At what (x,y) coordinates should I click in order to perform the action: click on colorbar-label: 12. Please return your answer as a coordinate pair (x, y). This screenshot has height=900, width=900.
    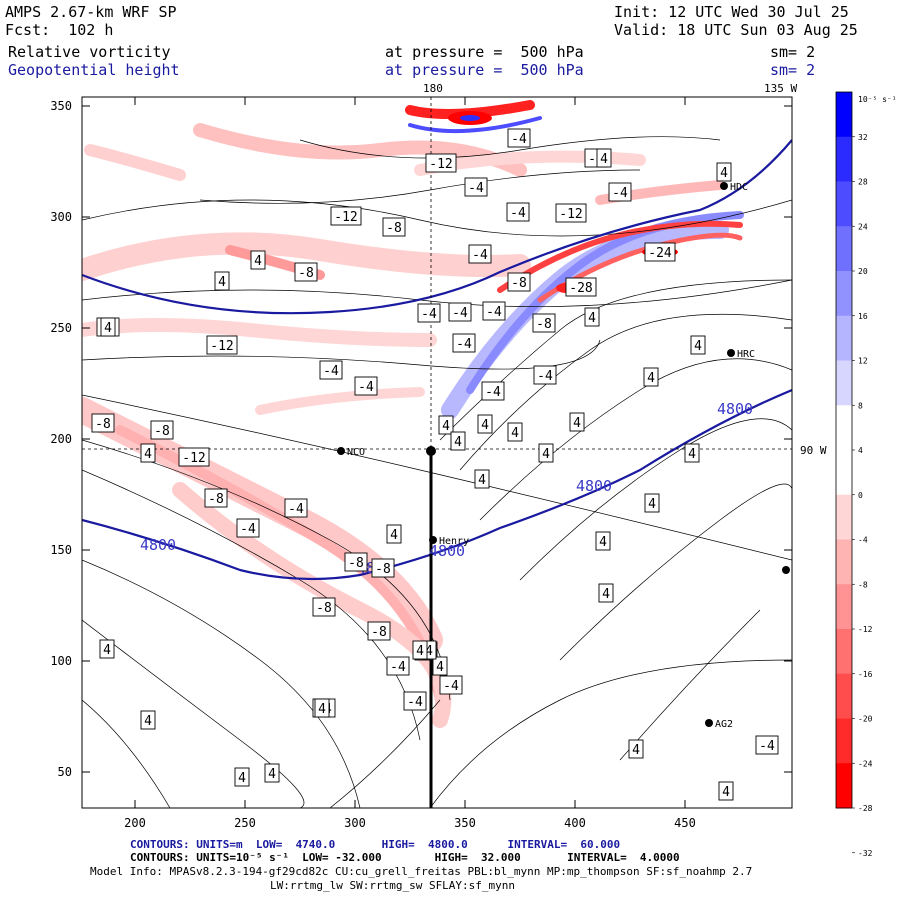
    Looking at the image, I should click on (863, 361).